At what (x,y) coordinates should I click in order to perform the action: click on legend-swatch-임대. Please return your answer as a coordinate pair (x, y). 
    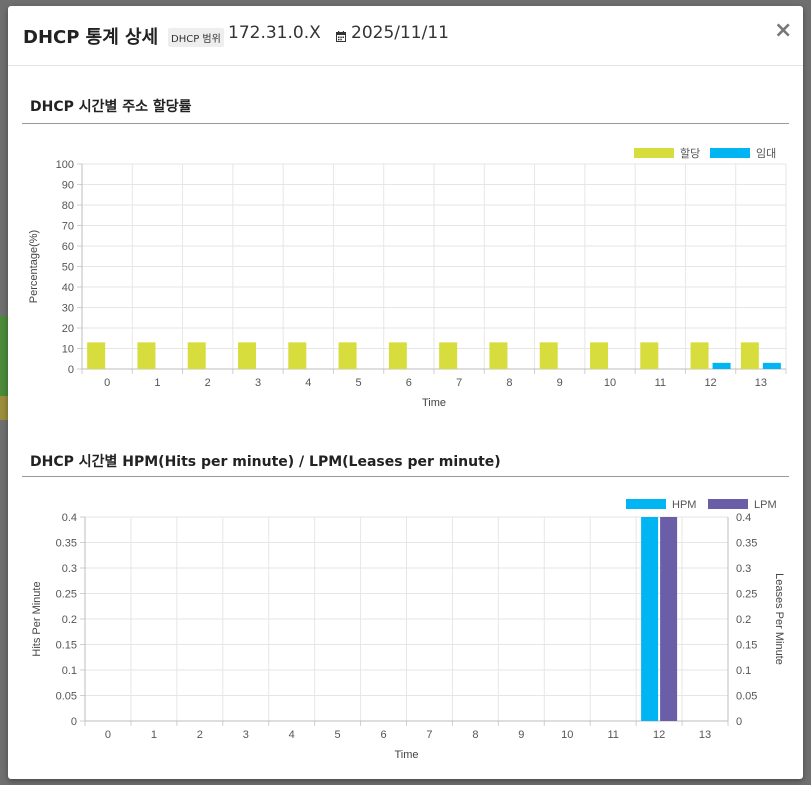
    Looking at the image, I should click on (730, 153).